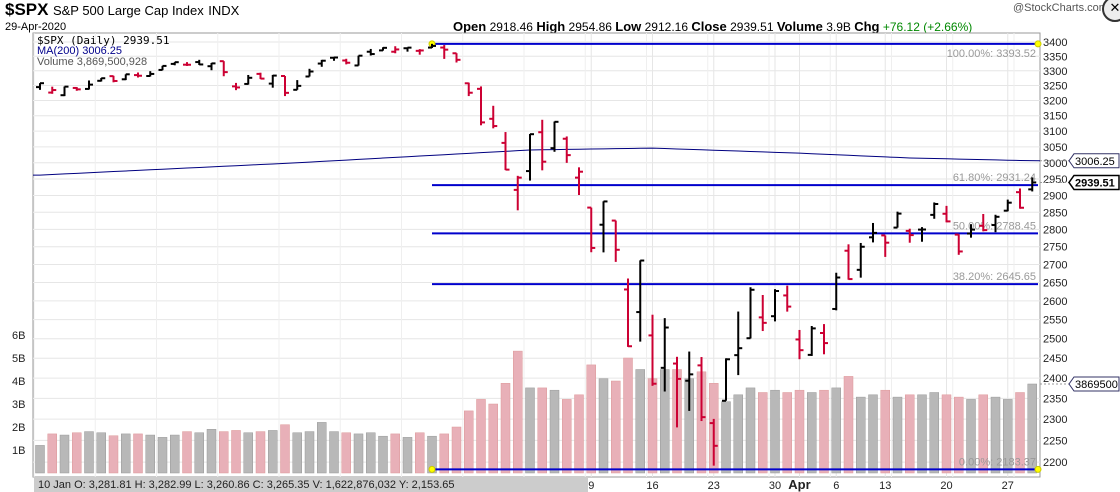 This screenshot has height=492, width=1120. I want to click on exchange: INDX, so click(224, 10).